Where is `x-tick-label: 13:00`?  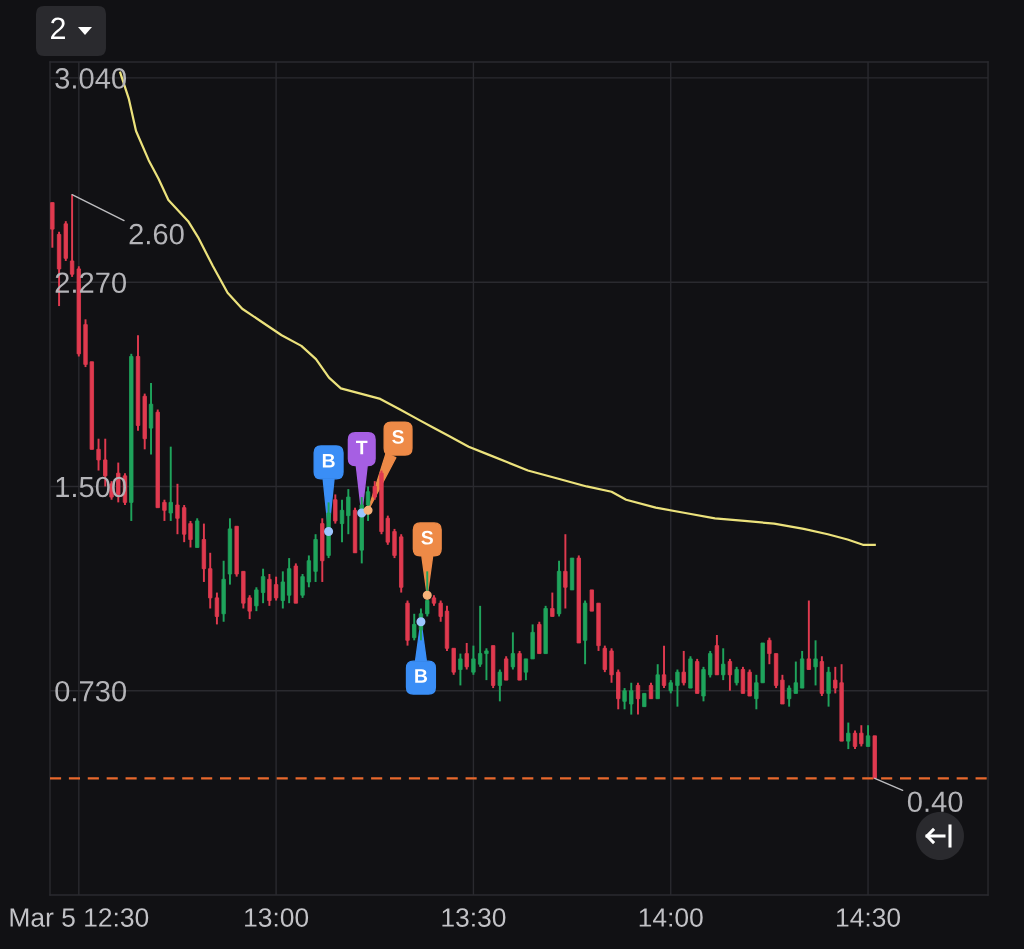
x-tick-label: 13:00 is located at coordinates (277, 917).